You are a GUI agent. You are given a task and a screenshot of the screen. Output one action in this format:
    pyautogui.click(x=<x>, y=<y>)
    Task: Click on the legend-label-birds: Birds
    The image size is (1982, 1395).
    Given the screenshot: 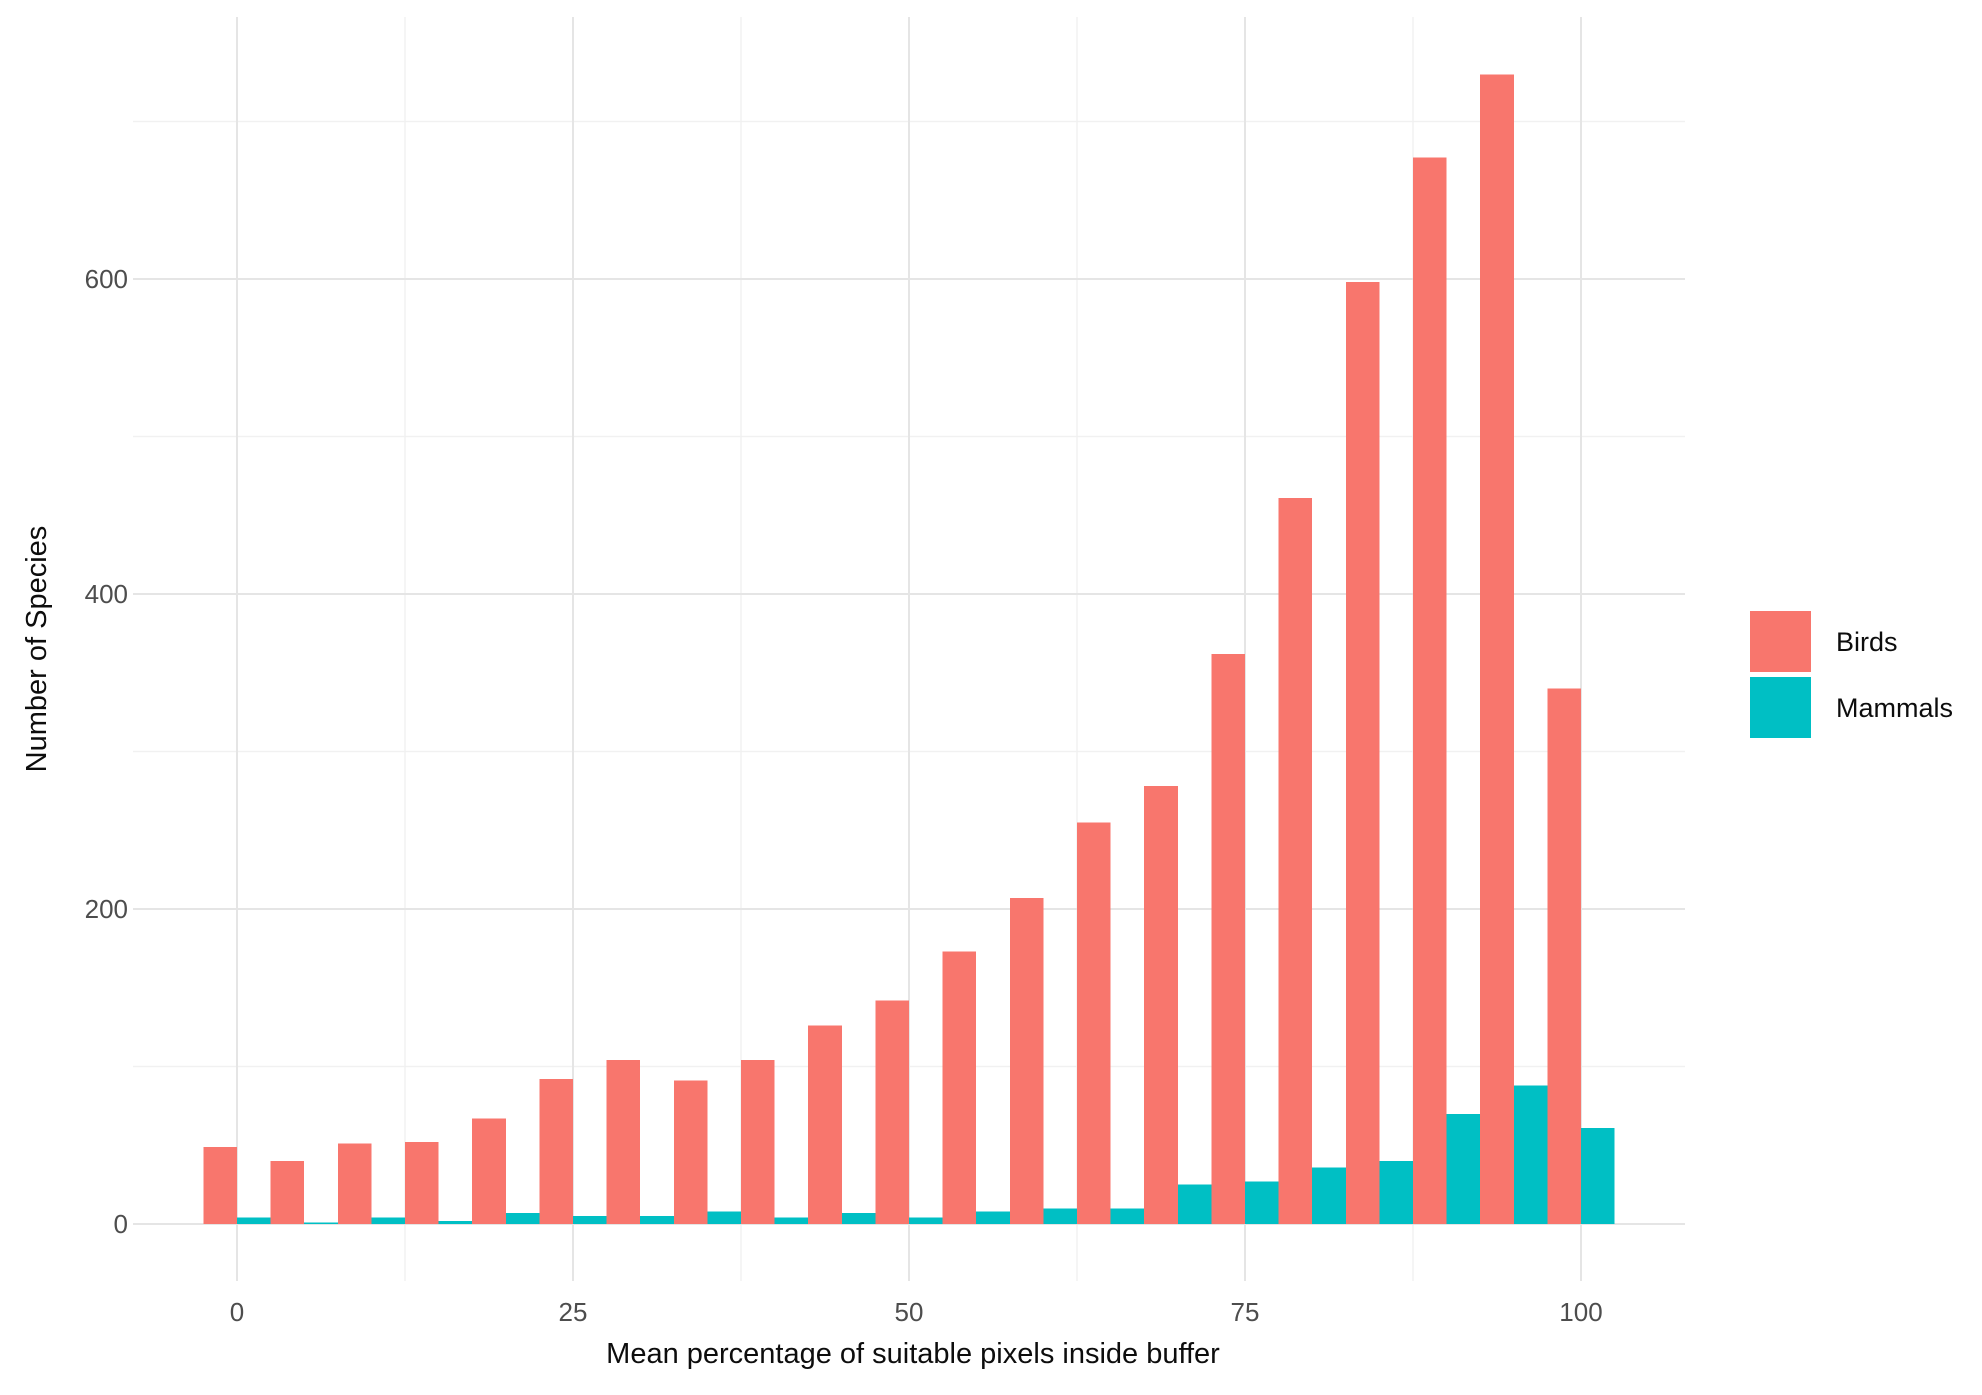 What is the action you would take?
    pyautogui.click(x=1867, y=642)
    